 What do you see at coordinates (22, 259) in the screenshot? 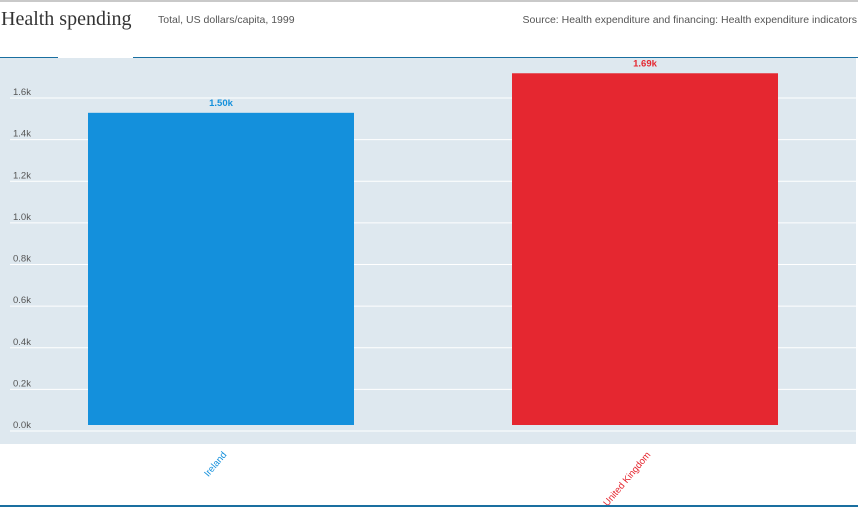
I see `y-tick-label: 0.8k` at bounding box center [22, 259].